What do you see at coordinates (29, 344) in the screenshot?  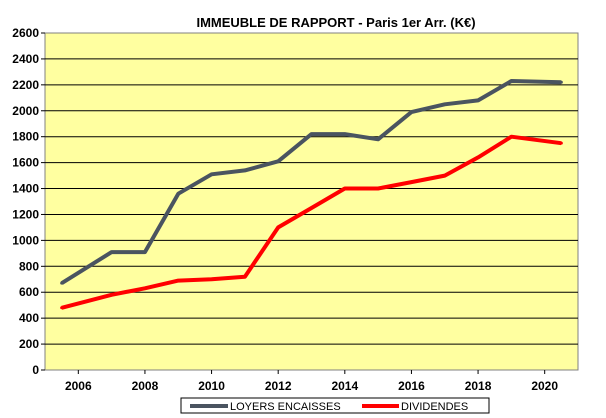 I see `y-tick-label: 200` at bounding box center [29, 344].